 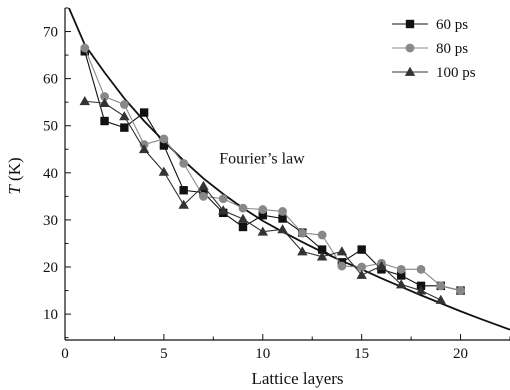 What do you see at coordinates (430, 25) in the screenshot?
I see `legend-item-60-ps: 60 ps` at bounding box center [430, 25].